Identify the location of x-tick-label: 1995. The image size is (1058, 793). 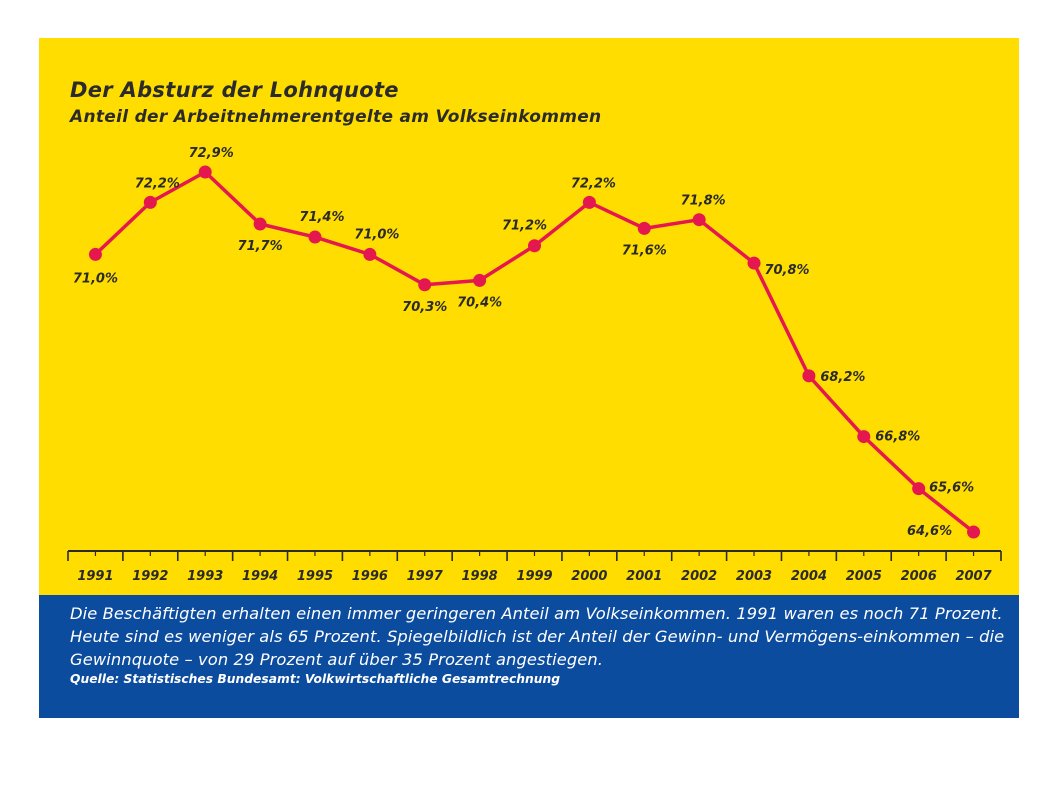
(315, 576).